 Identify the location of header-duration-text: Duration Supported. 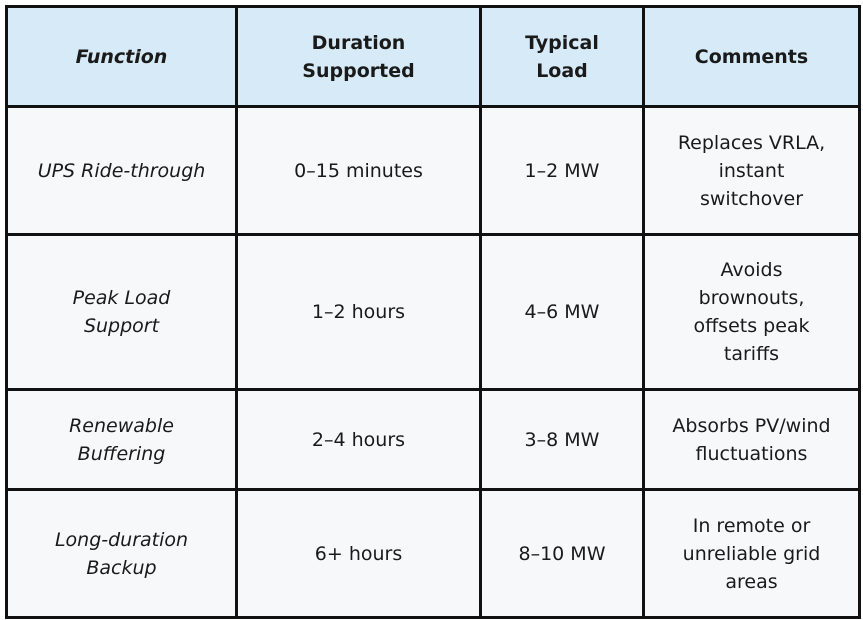
(358, 56).